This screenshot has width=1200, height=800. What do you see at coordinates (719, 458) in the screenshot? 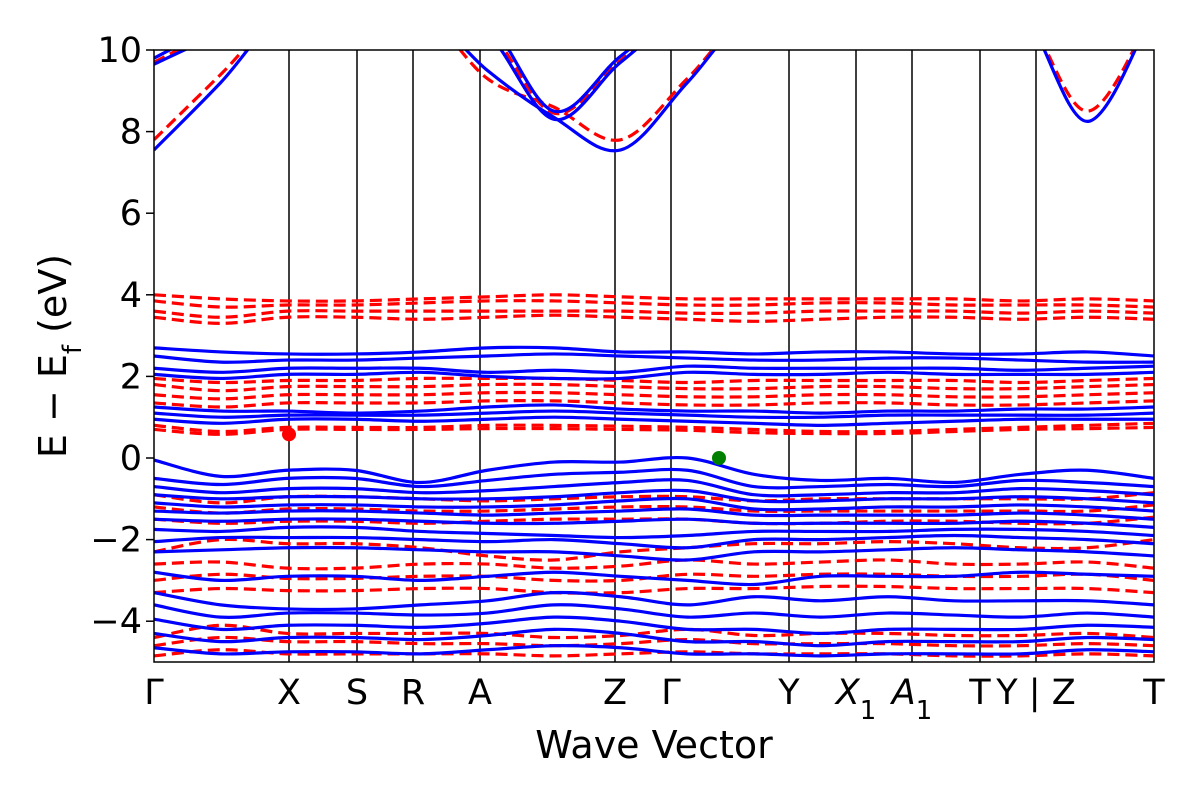
I see `valence-band-maximum-marker` at bounding box center [719, 458].